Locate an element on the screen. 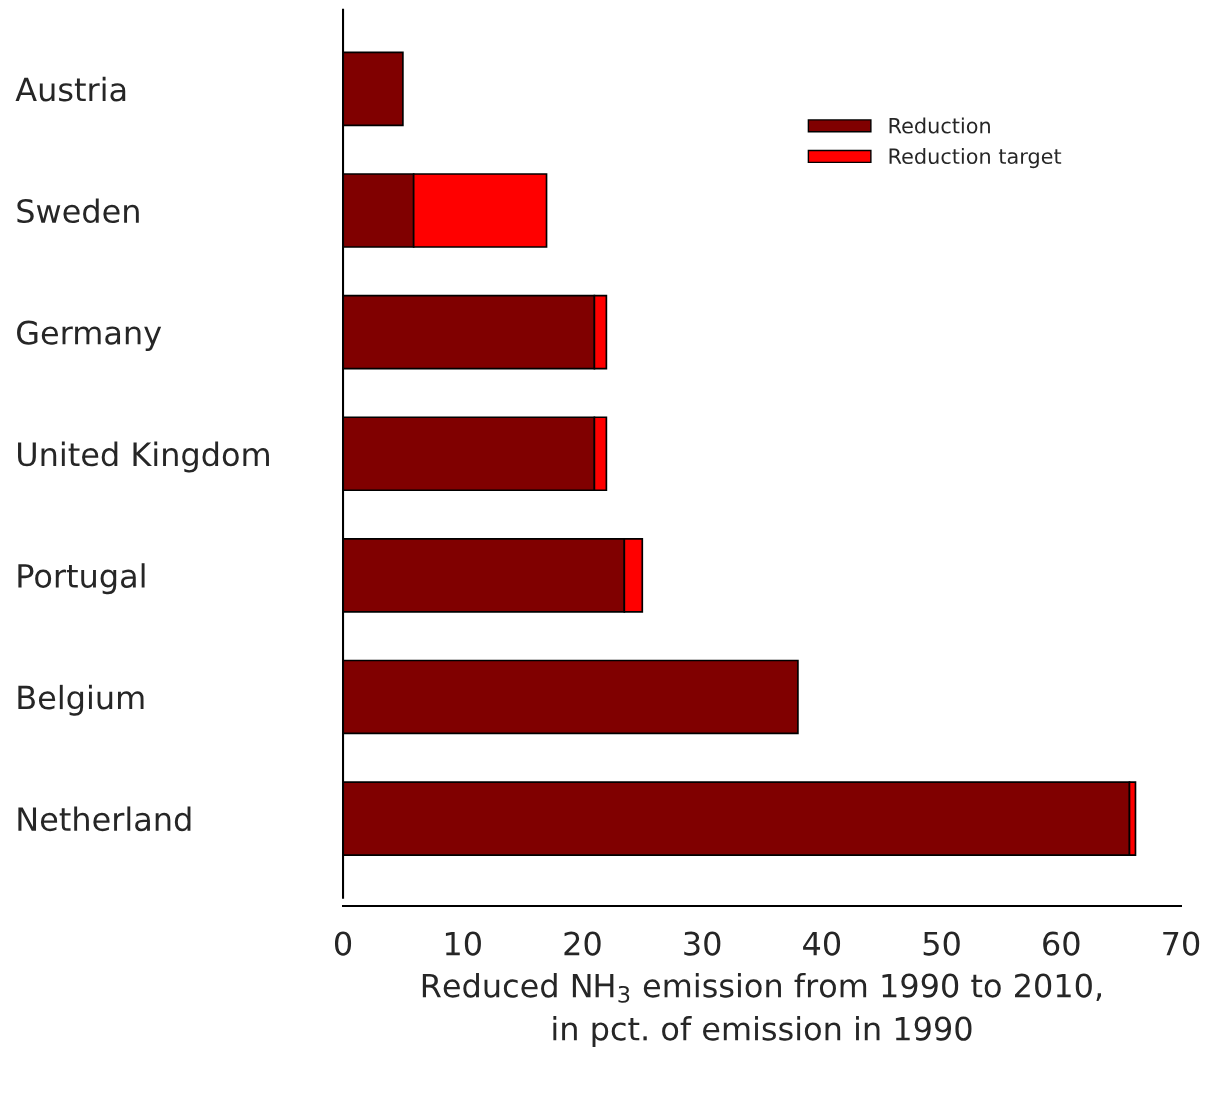  y-tick-label: United Kingdom is located at coordinates (143, 457).